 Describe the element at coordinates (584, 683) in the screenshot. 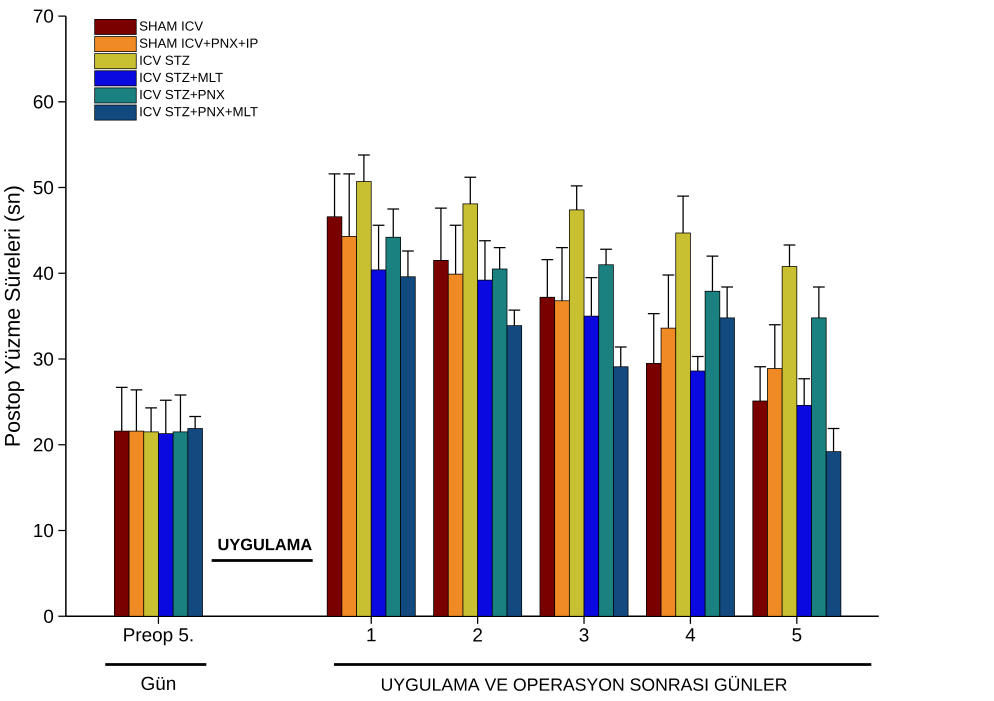

I see `text: UYGULAMA VE OPERASYON SONRASI GÜNLER` at that location.